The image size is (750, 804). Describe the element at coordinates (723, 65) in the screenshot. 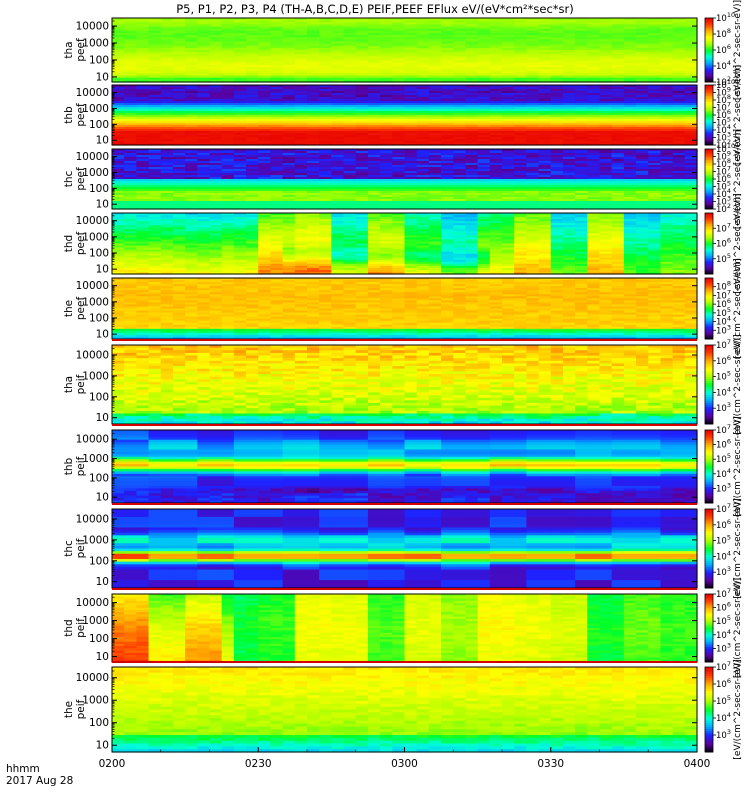

I see `colorbar-tick-label: 10⁴` at that location.